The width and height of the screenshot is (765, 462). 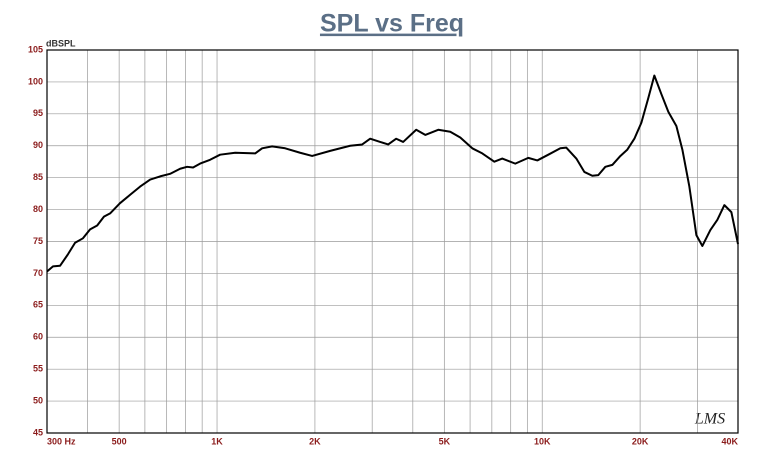 What do you see at coordinates (38, 273) in the screenshot?
I see `y-tick-label: 70` at bounding box center [38, 273].